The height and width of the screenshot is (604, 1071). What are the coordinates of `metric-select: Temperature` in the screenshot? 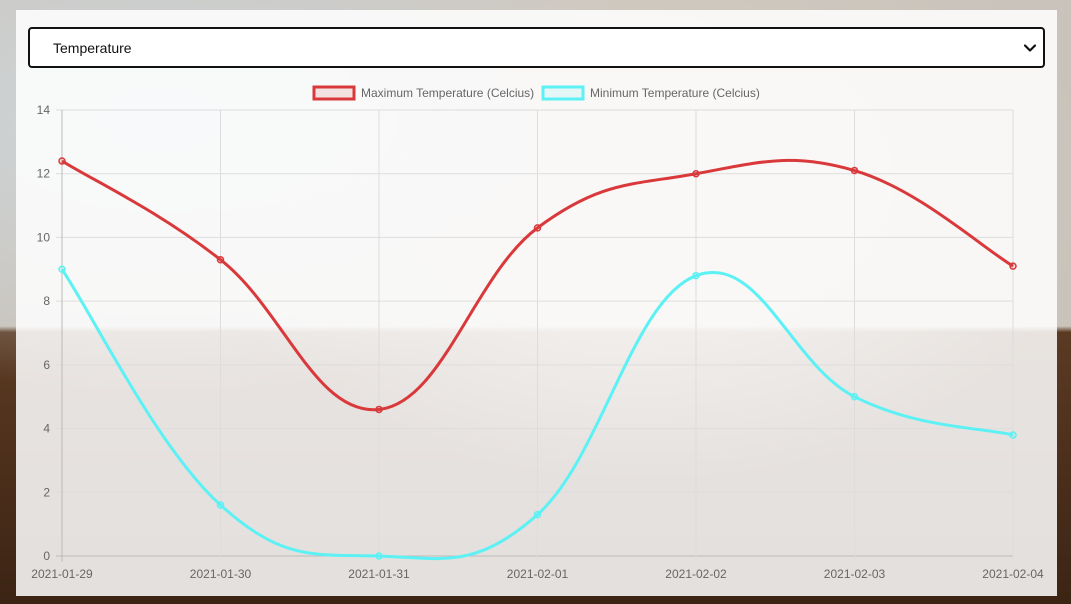 It's located at (536, 47).